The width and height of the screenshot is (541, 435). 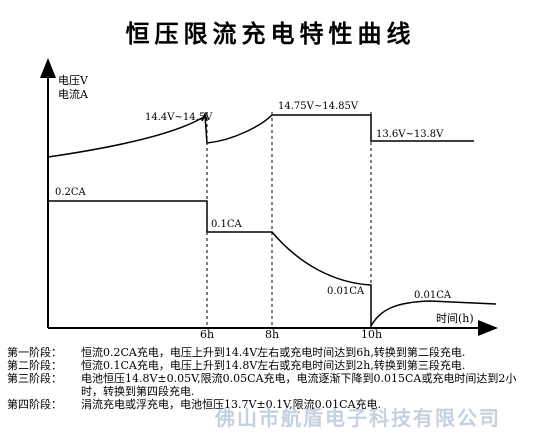 What do you see at coordinates (358, 418) in the screenshot?
I see `company-watermark: 佛山市航盾电子科技有限公司` at bounding box center [358, 418].